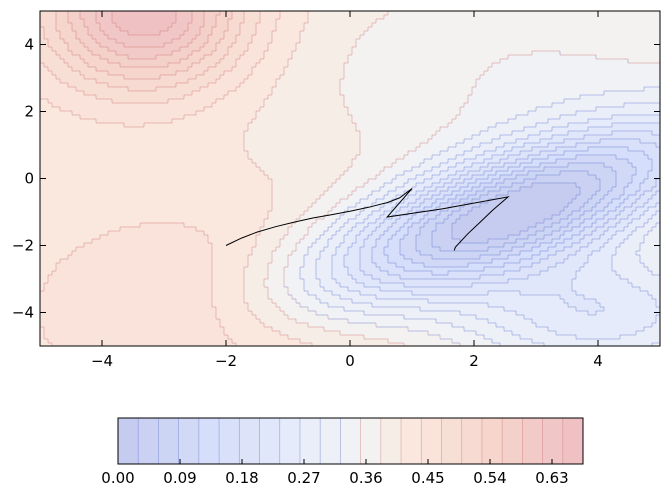 This screenshot has height=498, width=670. What do you see at coordinates (489, 478) in the screenshot?
I see `colorbar-tick-label: 0.54` at bounding box center [489, 478].